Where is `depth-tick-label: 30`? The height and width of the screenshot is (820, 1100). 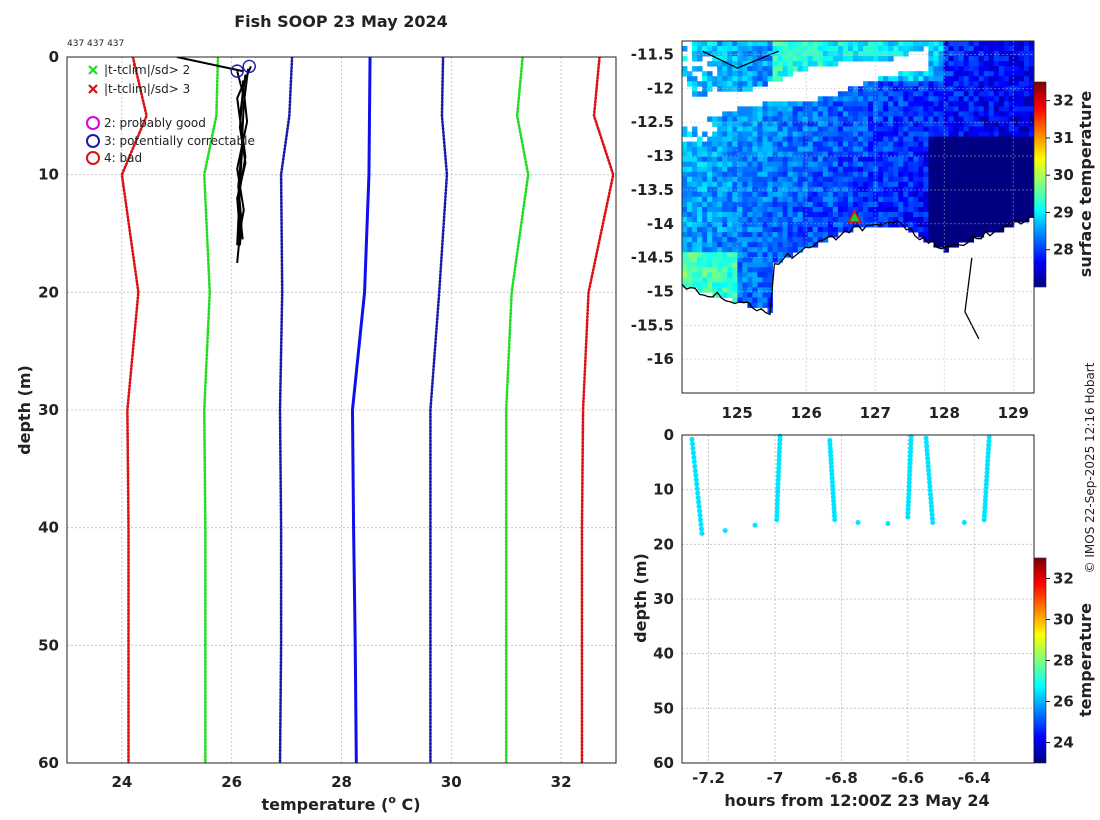 depth-tick-label: 30 is located at coordinates (663, 599).